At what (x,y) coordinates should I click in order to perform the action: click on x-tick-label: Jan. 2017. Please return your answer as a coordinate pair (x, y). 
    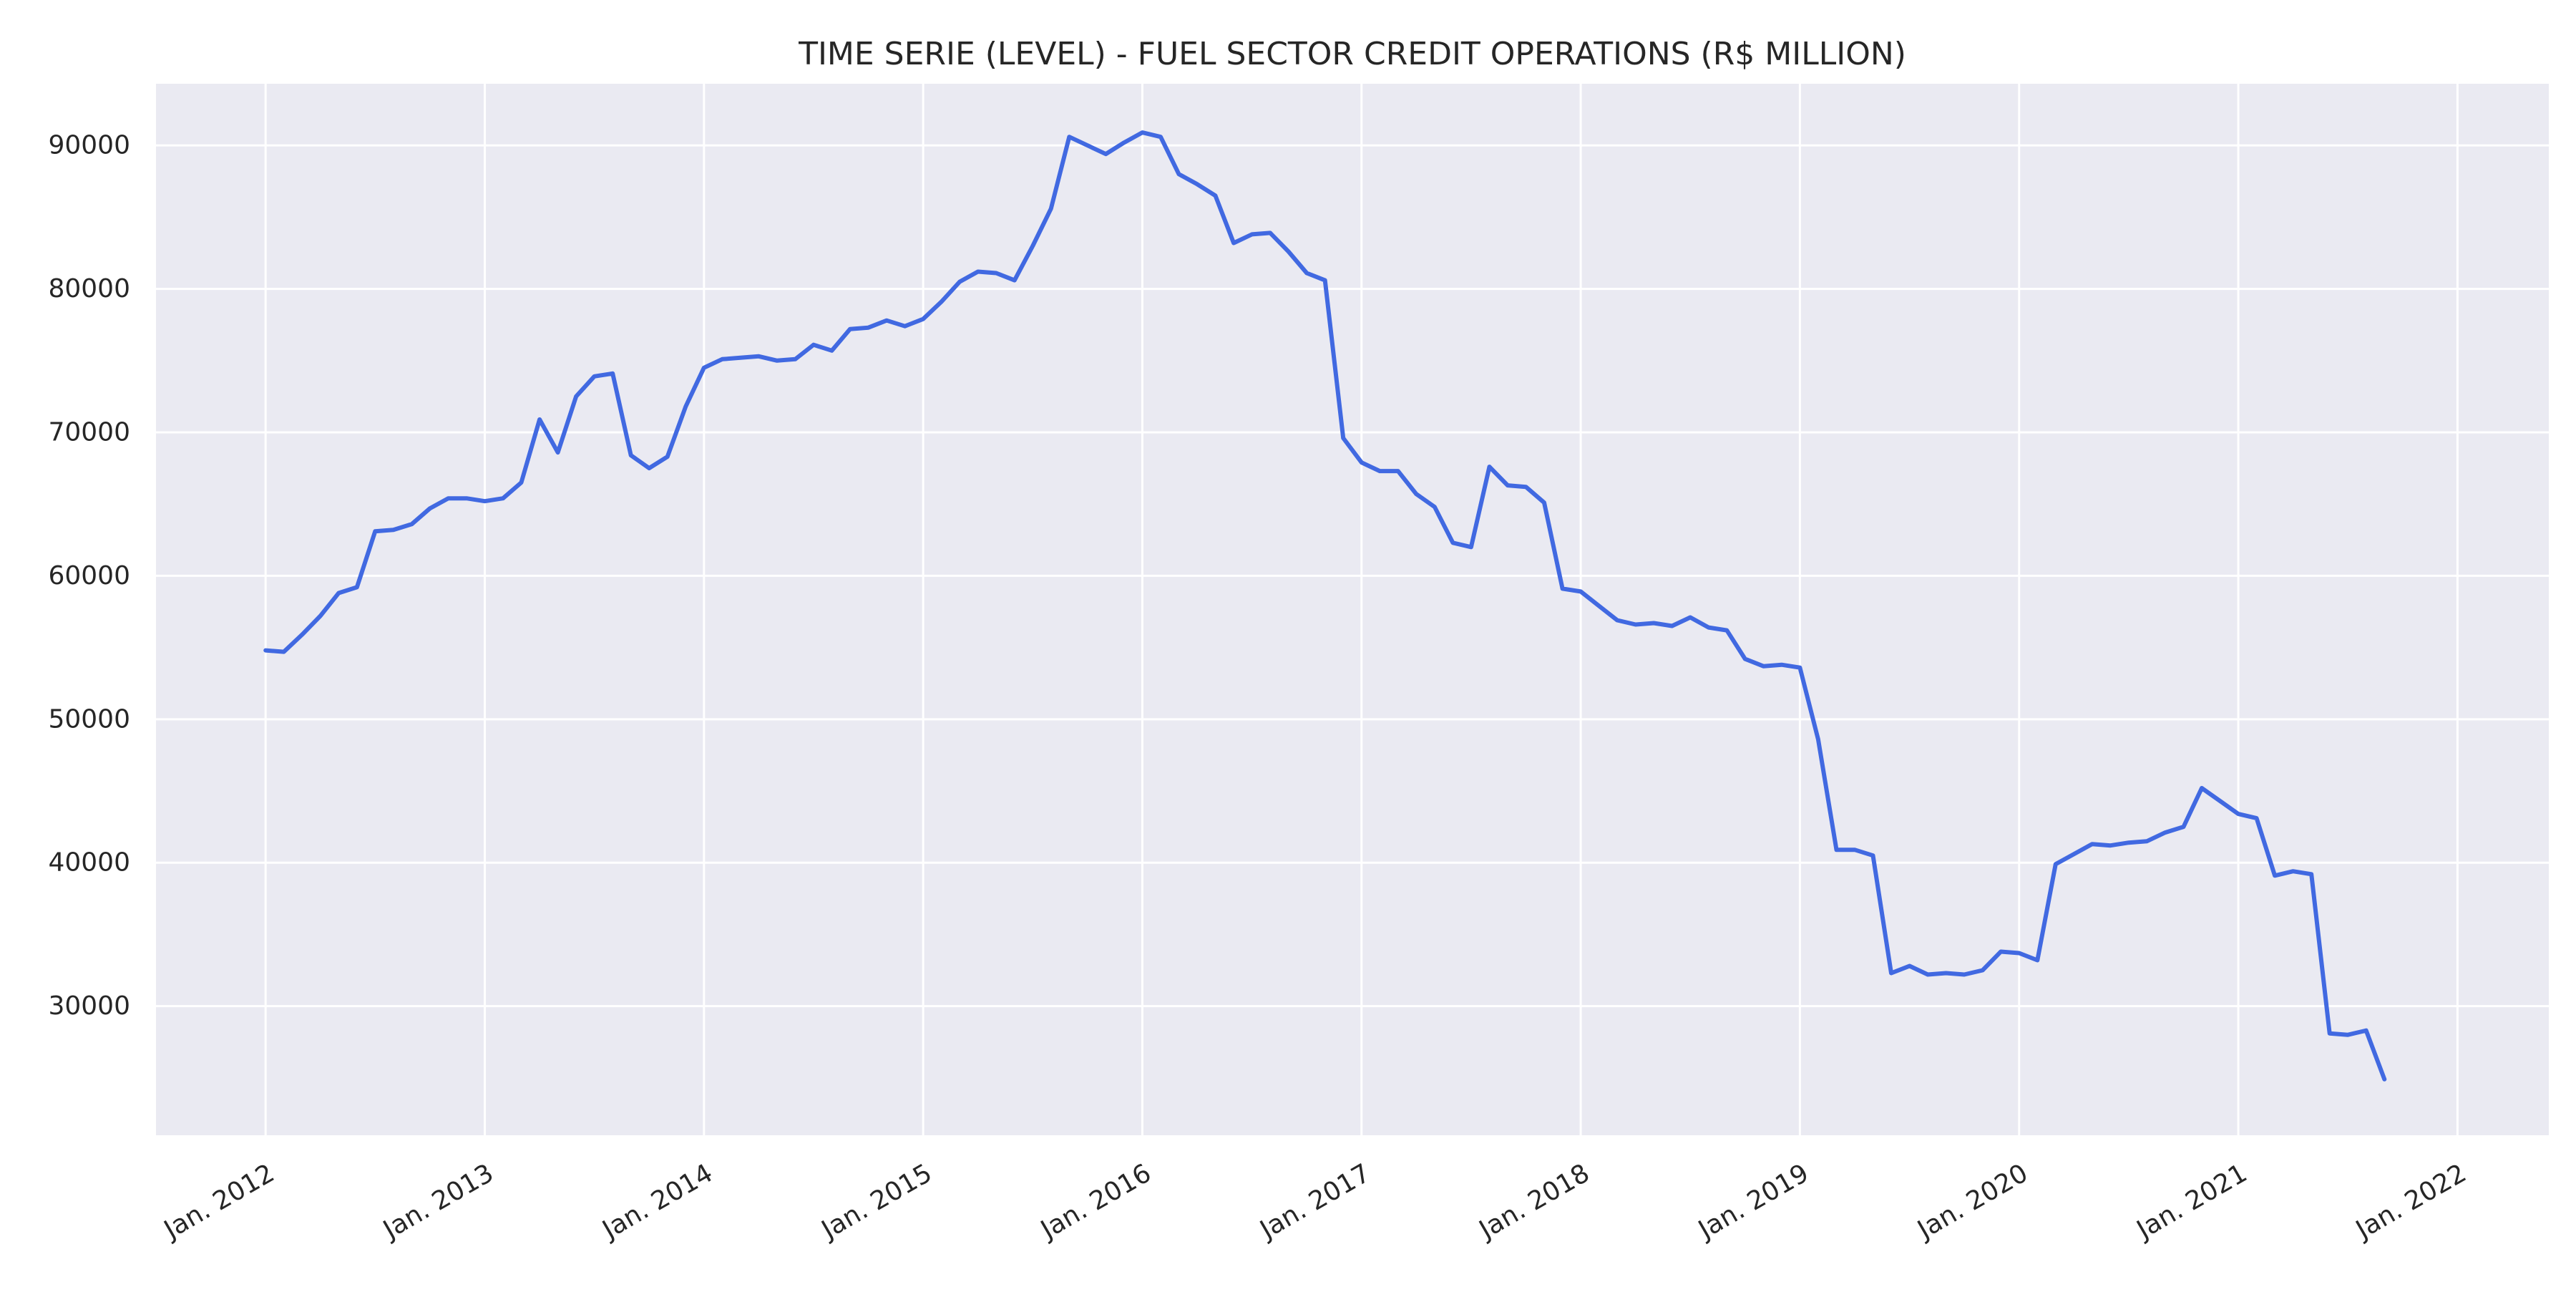
    Looking at the image, I should click on (1314, 1201).